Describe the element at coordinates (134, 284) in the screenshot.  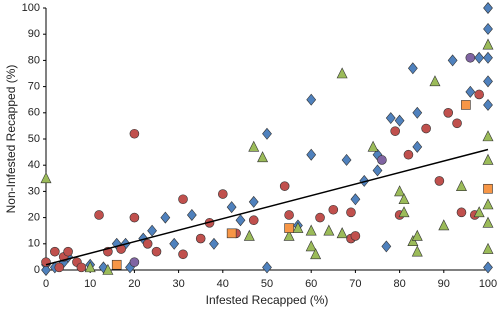
I see `x-tick-label: 20` at that location.